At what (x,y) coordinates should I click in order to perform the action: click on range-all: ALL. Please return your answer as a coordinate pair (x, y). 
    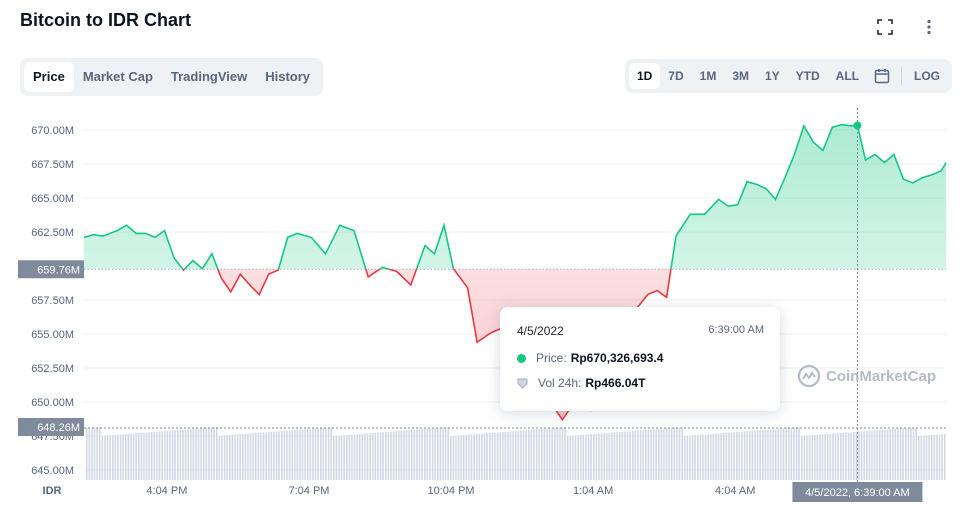
    Looking at the image, I should click on (847, 76).